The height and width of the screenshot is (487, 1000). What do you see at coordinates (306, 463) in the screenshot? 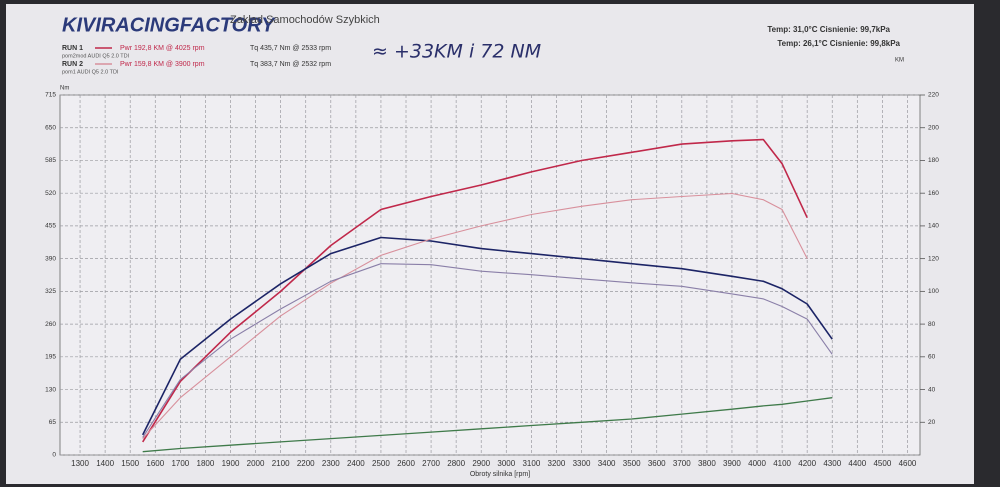
I see `x-tick-label: 2200` at bounding box center [306, 463].